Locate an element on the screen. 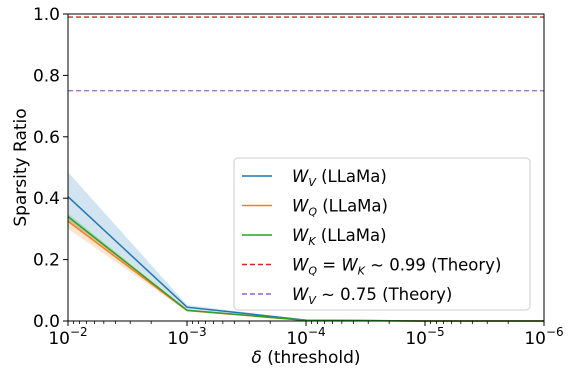 The width and height of the screenshot is (569, 368). y-tick-label: 0.6 is located at coordinates (46, 138).